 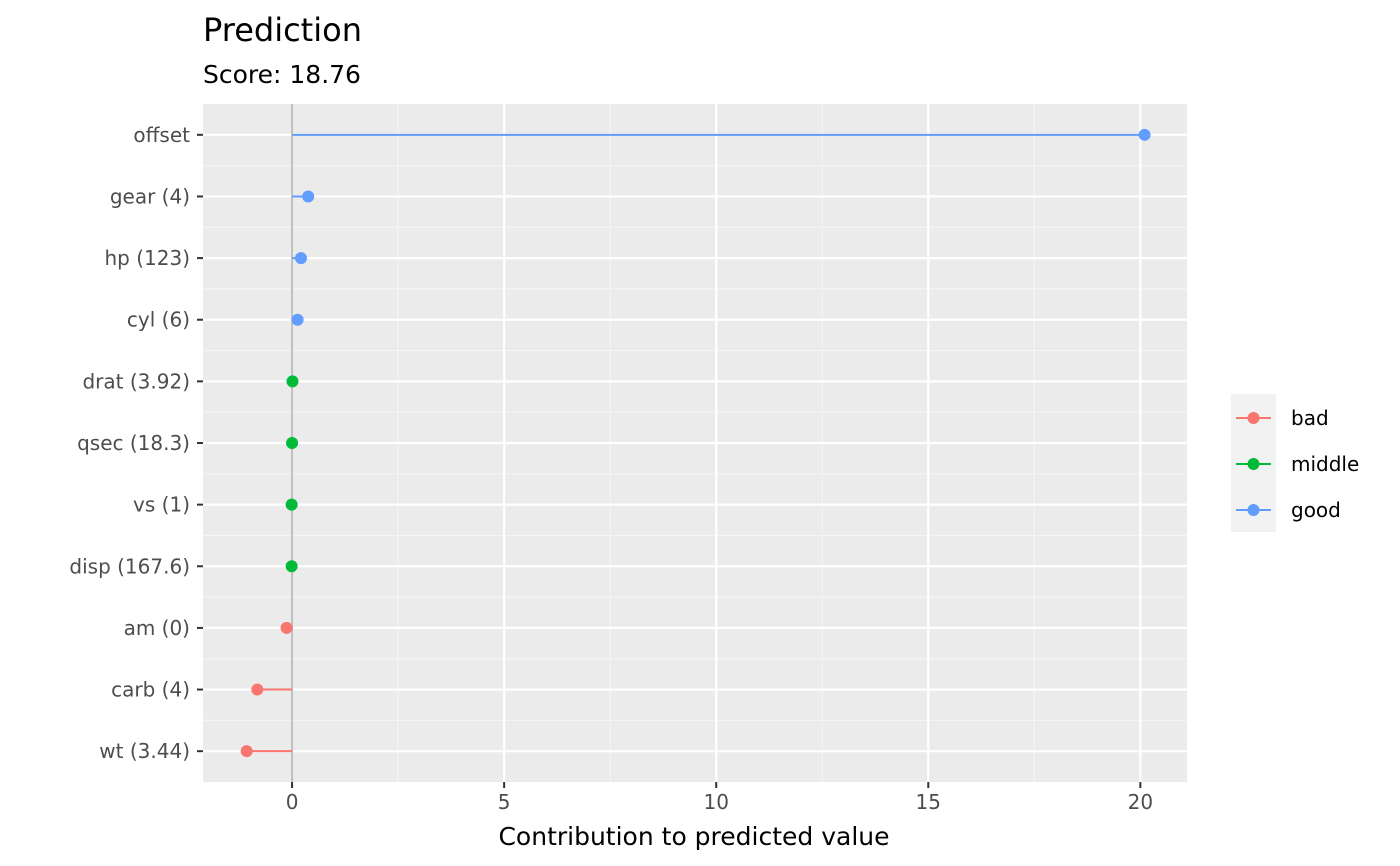 What do you see at coordinates (150, 196) in the screenshot?
I see `y-tick-label: gear (4)` at bounding box center [150, 196].